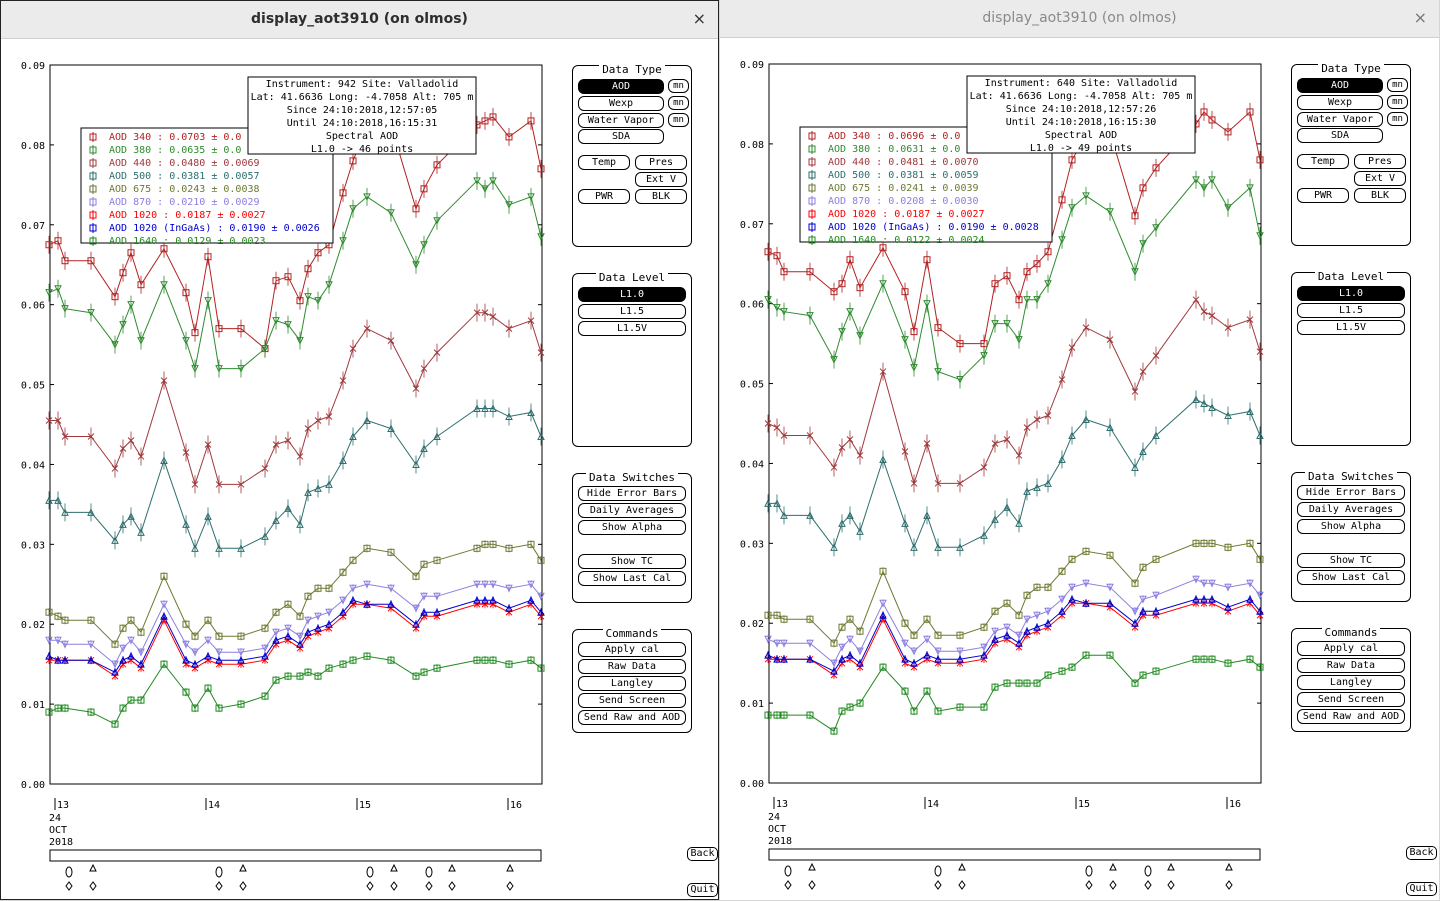 The height and width of the screenshot is (901, 1440). I want to click on event-marker, so click(452, 867).